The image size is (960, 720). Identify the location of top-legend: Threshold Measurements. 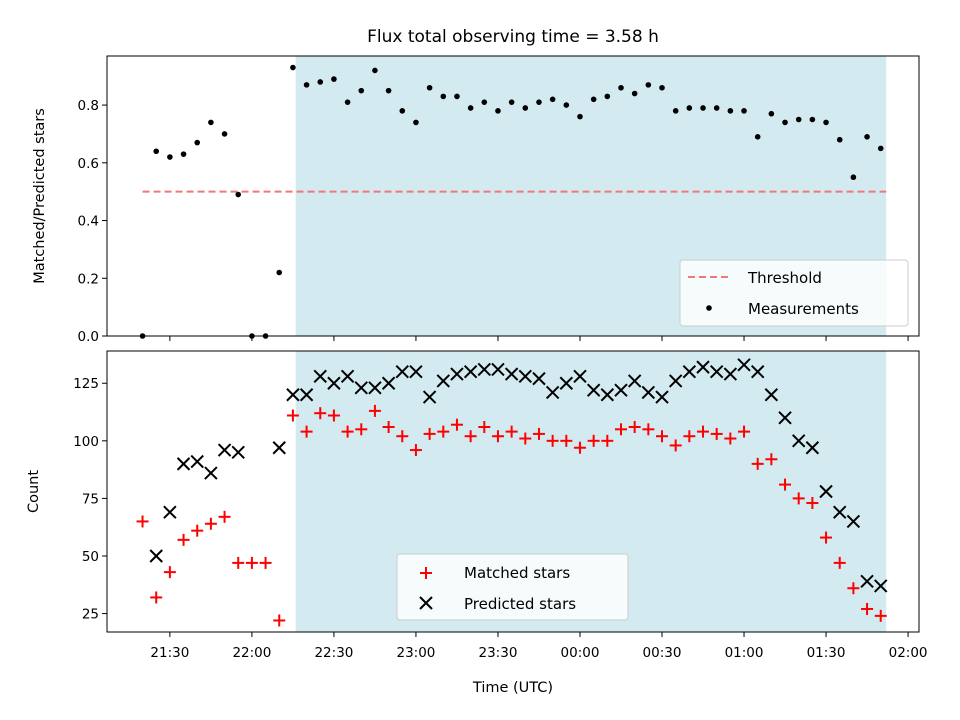
(794, 293).